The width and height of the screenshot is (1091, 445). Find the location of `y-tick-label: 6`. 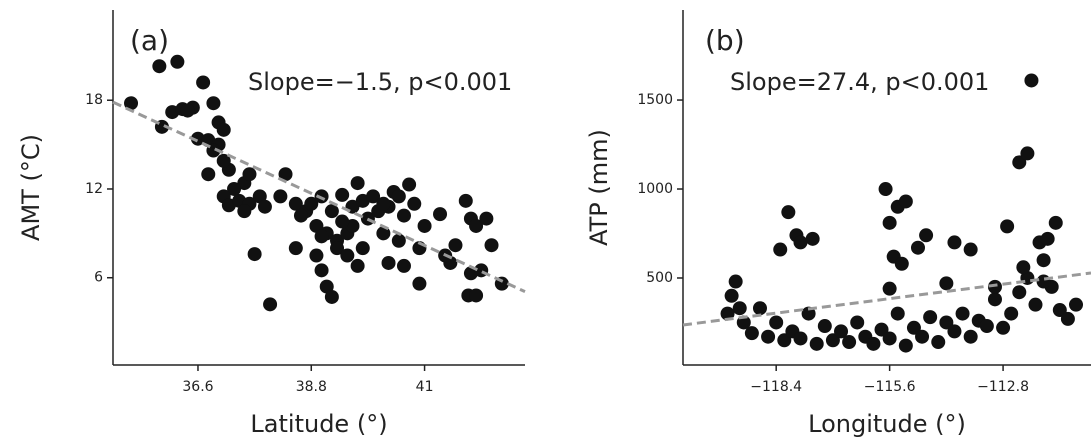

y-tick-label: 6 is located at coordinates (98, 278).